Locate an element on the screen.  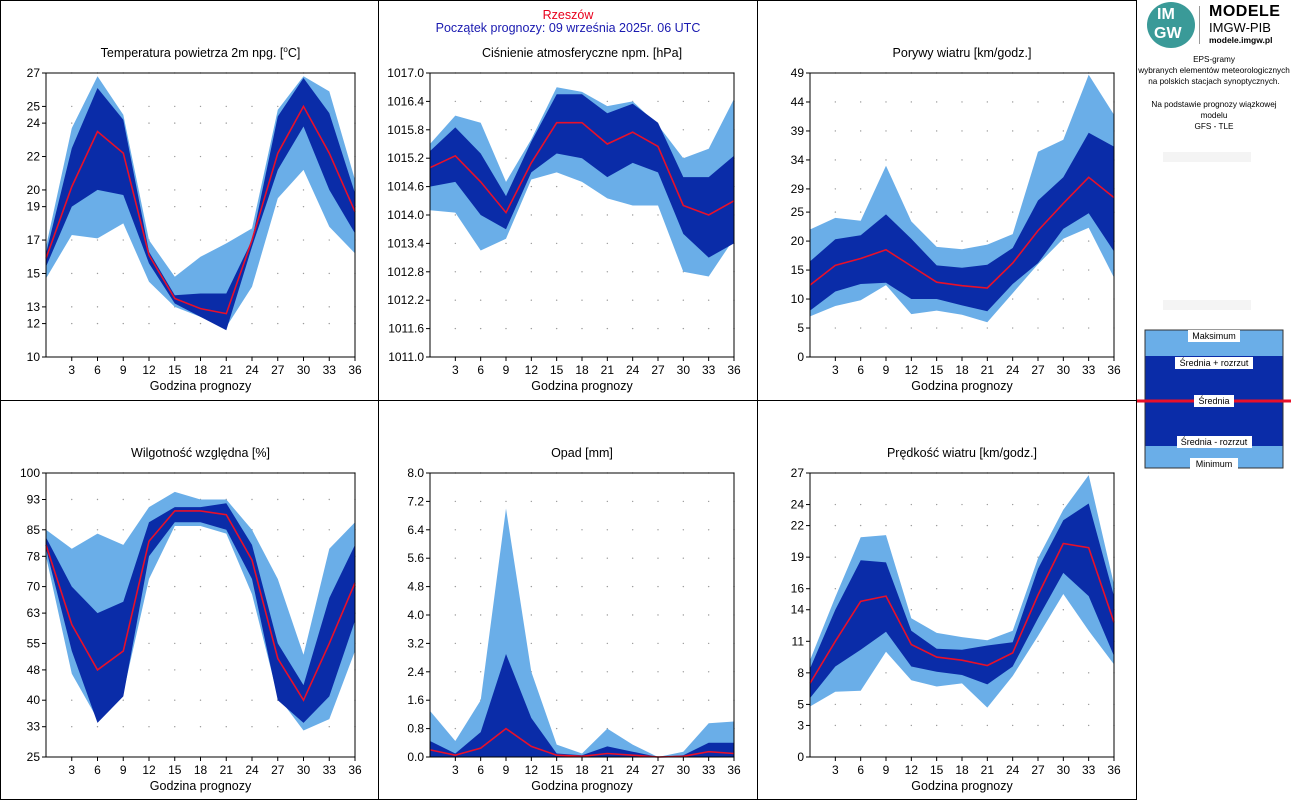
station-name: Rzeszów is located at coordinates (568, 15).